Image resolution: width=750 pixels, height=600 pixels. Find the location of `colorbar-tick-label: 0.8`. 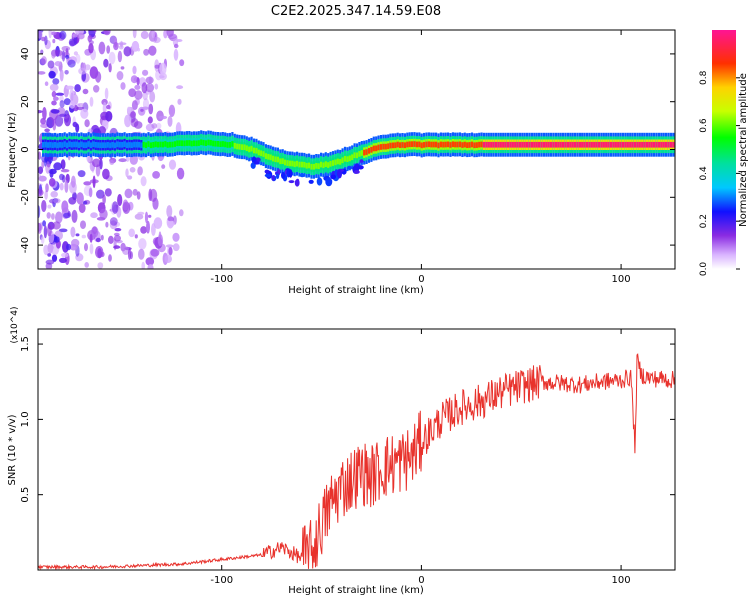

colorbar-tick-label: 0.8 is located at coordinates (704, 77).